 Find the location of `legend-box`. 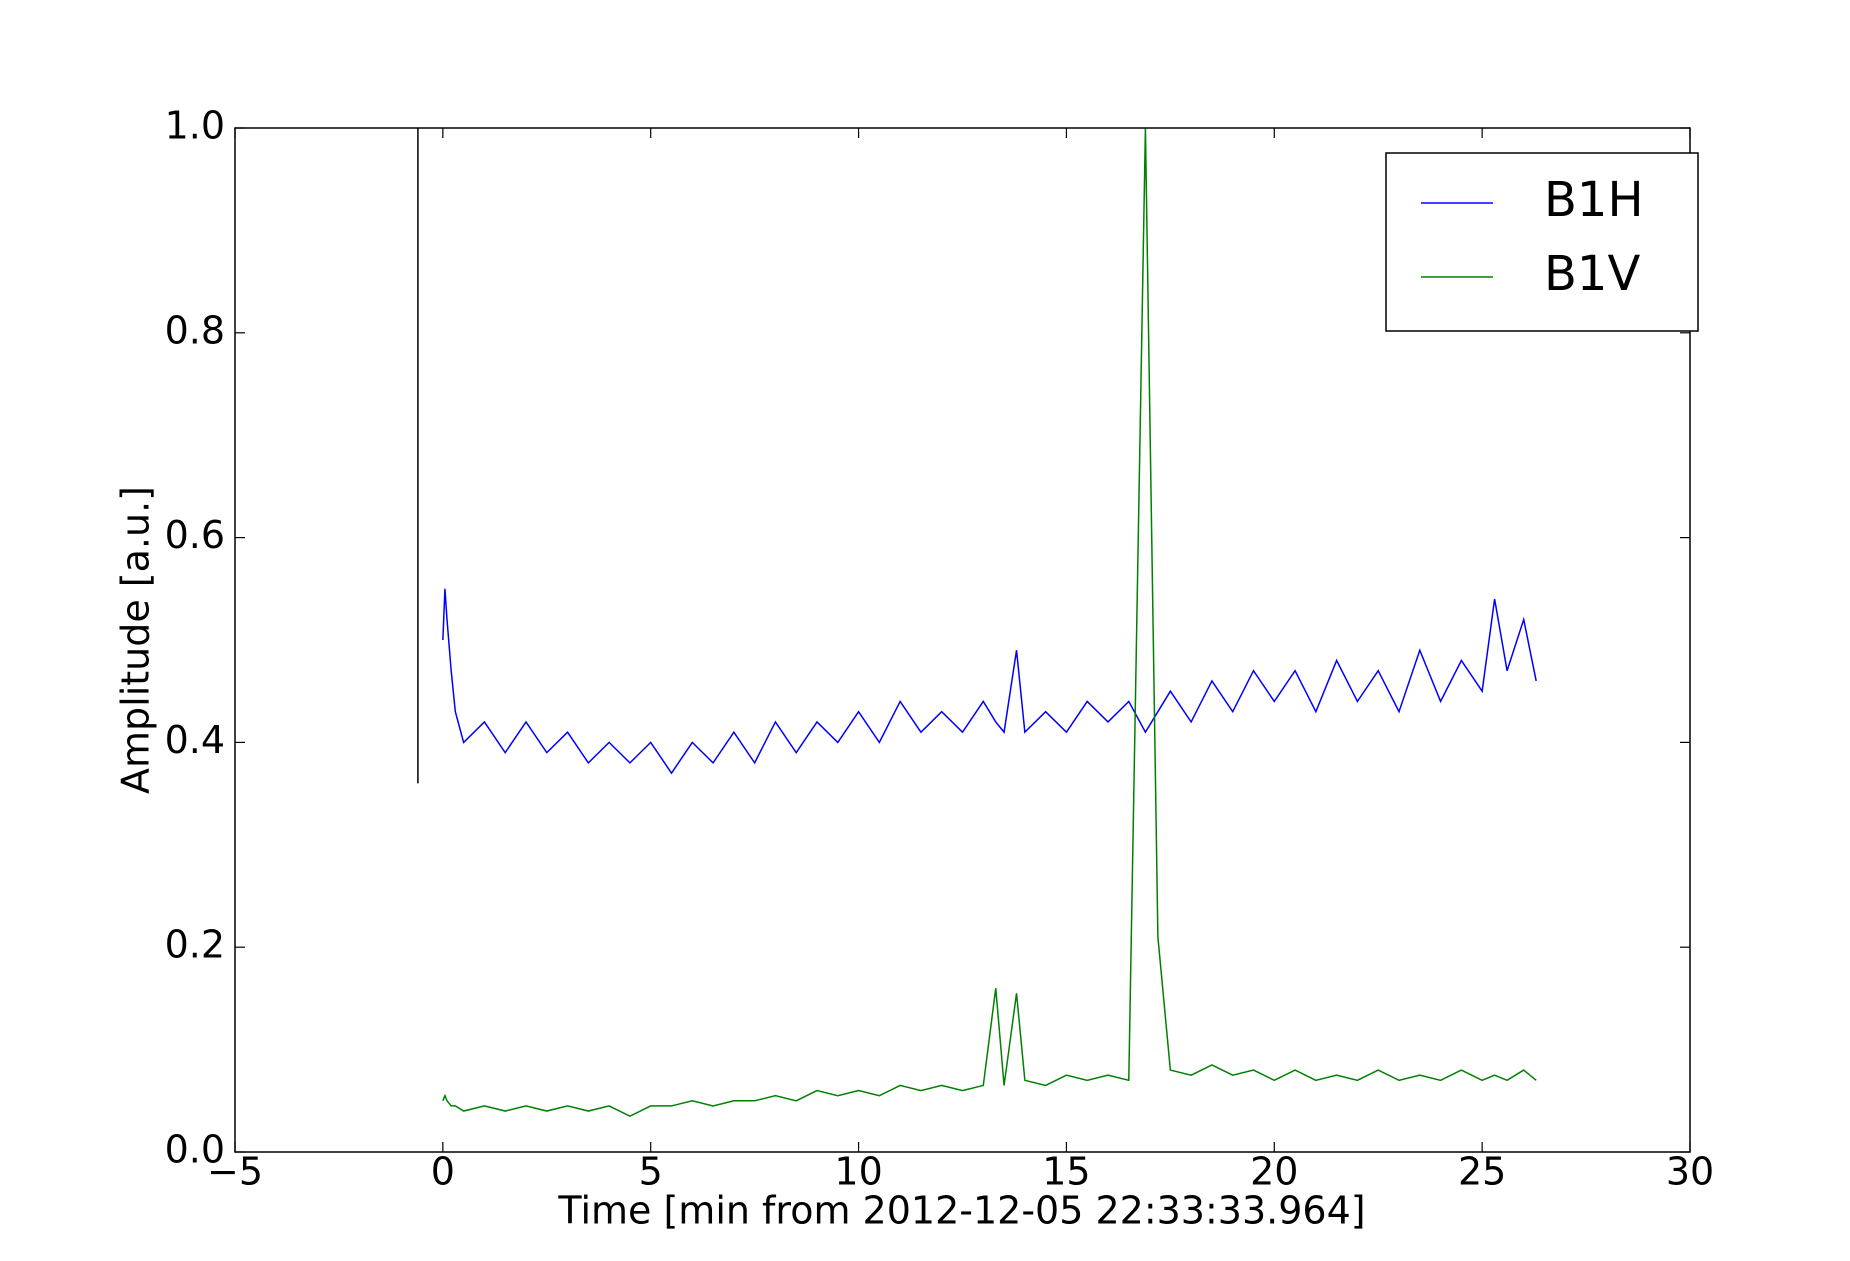

legend-box is located at coordinates (1542, 242).